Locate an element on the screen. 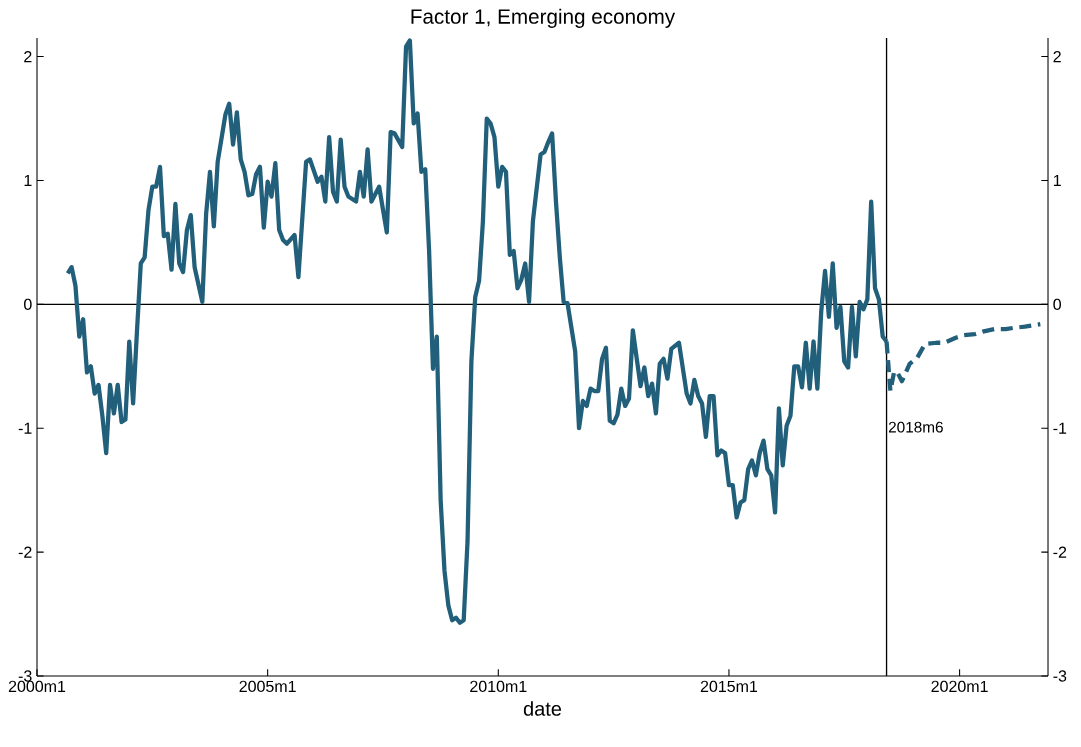 The height and width of the screenshot is (747, 1081). x-tick-label: 2000m1 is located at coordinates (37, 686).